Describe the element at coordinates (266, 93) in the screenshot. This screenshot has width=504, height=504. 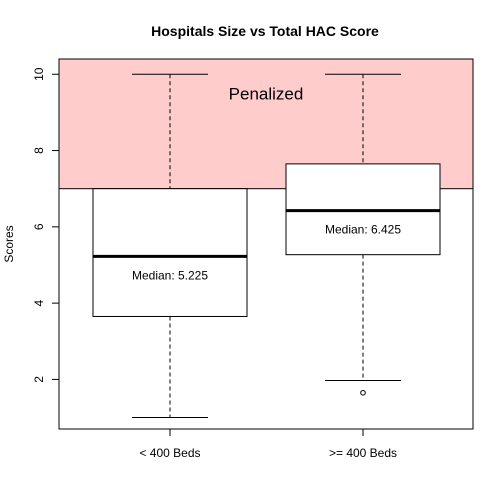
I see `penalized-label: Penalized` at that location.